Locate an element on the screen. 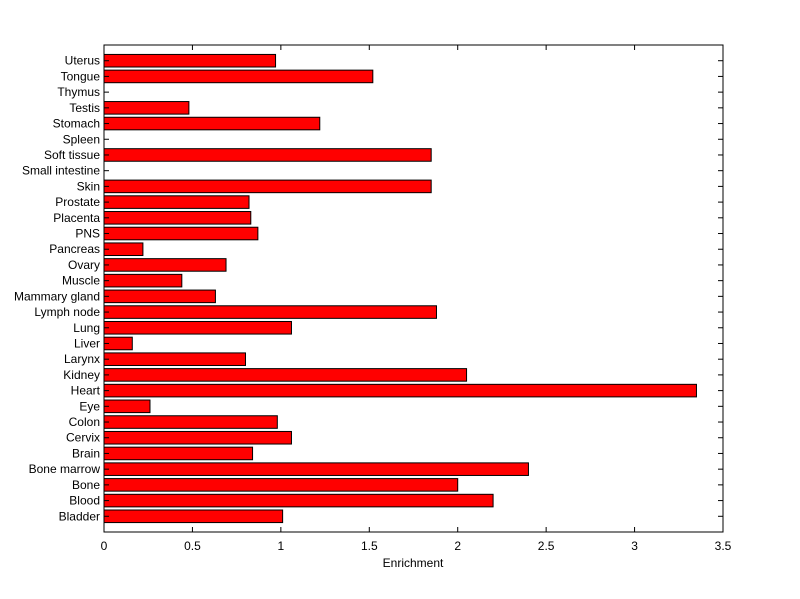 The width and height of the screenshot is (800, 599). bar-lung is located at coordinates (197, 327).